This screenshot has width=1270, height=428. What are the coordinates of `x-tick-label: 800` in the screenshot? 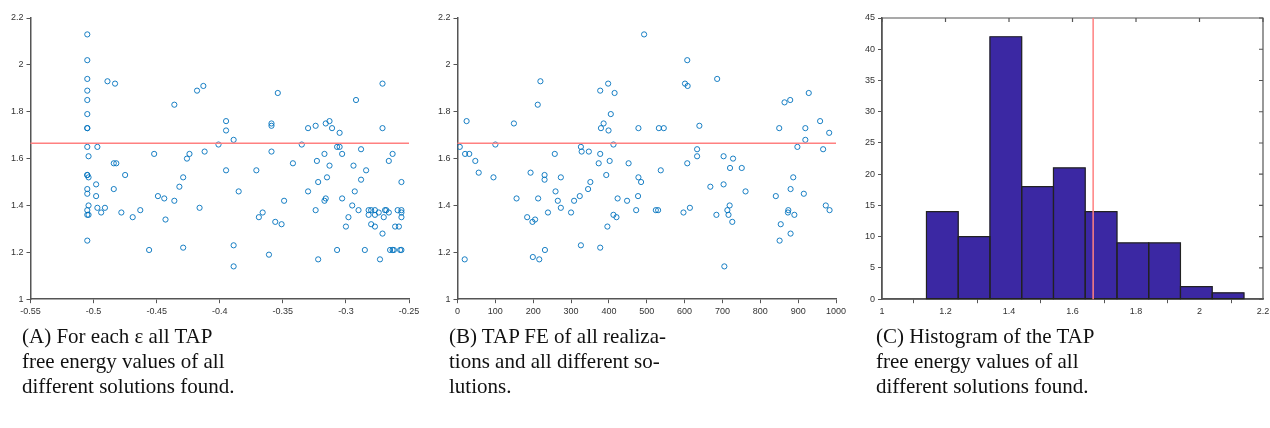 It's located at (760, 311).